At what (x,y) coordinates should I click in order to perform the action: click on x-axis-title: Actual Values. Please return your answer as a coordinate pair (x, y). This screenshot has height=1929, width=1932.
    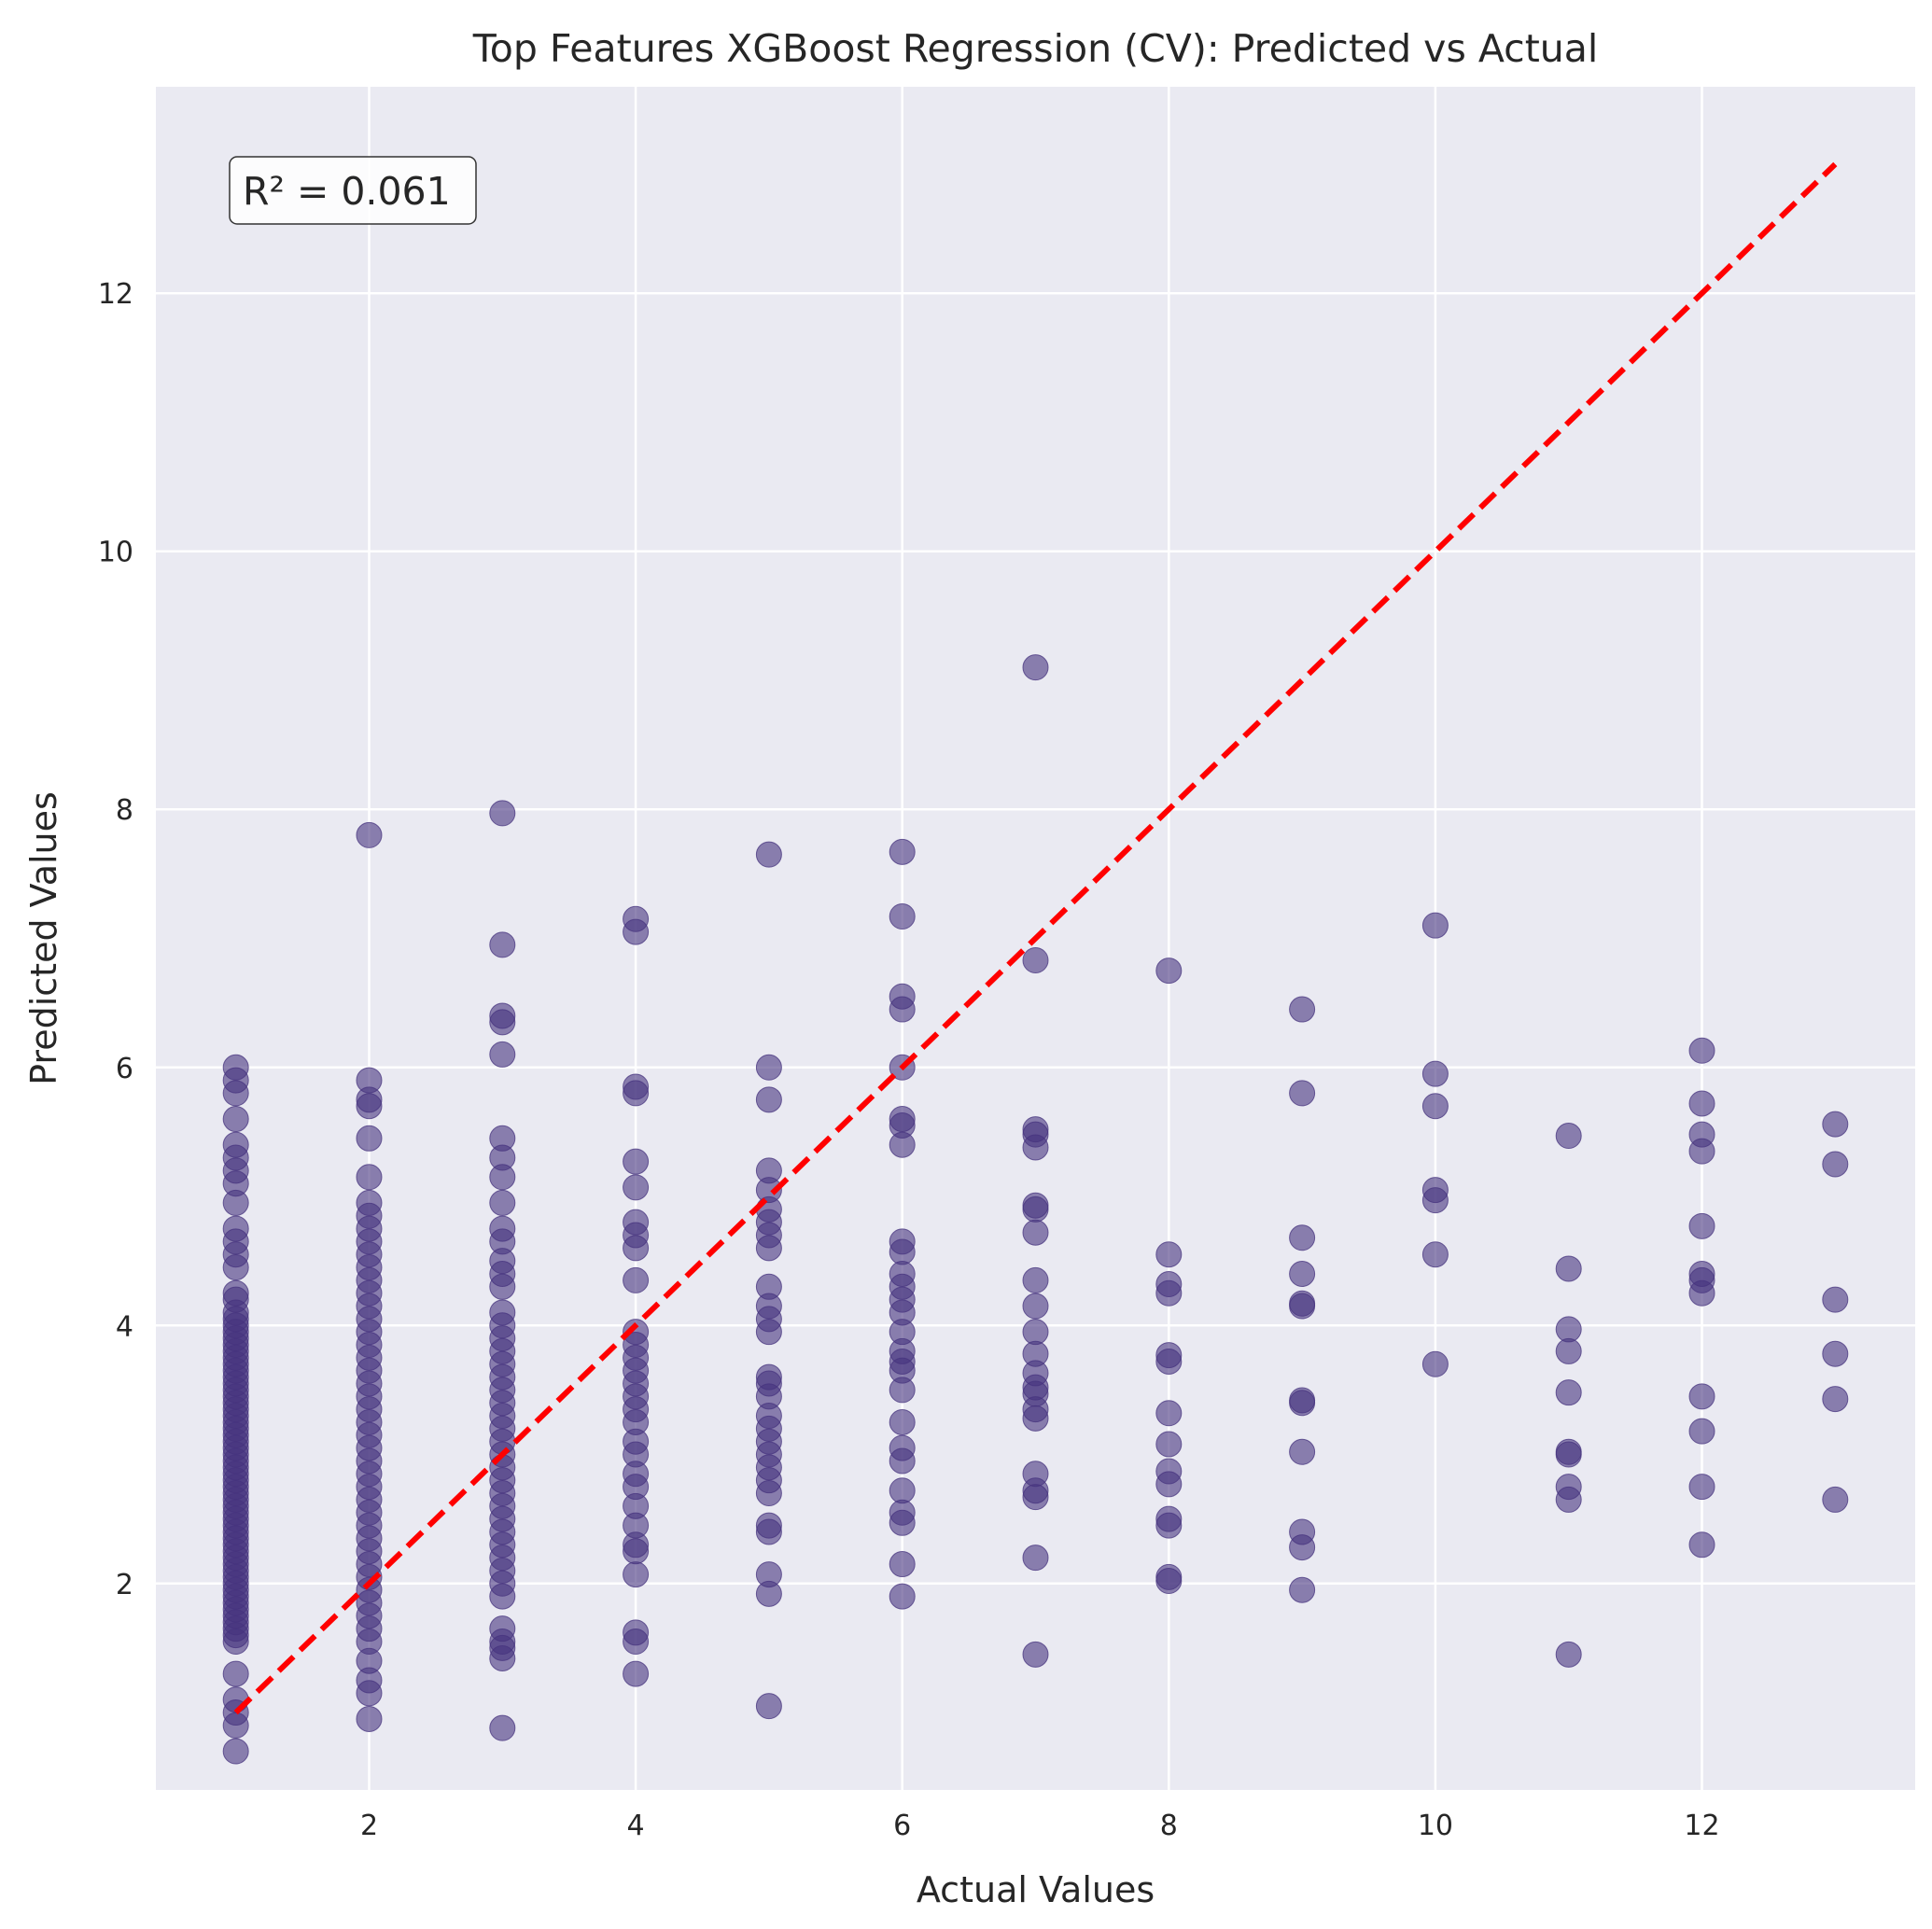
    Looking at the image, I should click on (1036, 1889).